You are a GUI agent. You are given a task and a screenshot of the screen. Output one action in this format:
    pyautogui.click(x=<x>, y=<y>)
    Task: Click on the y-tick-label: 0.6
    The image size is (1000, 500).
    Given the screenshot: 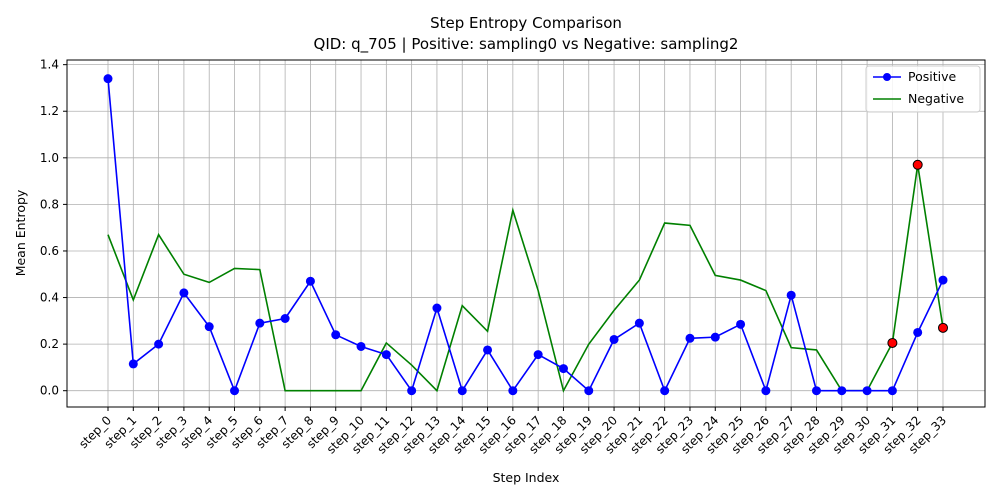 What is the action you would take?
    pyautogui.click(x=49, y=251)
    